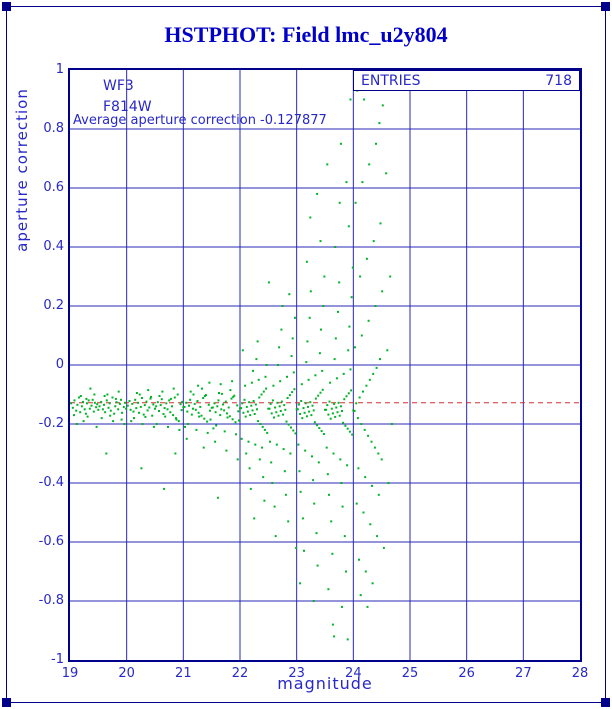  What do you see at coordinates (391, 80) in the screenshot?
I see `entries-label: ENTRIES` at bounding box center [391, 80].